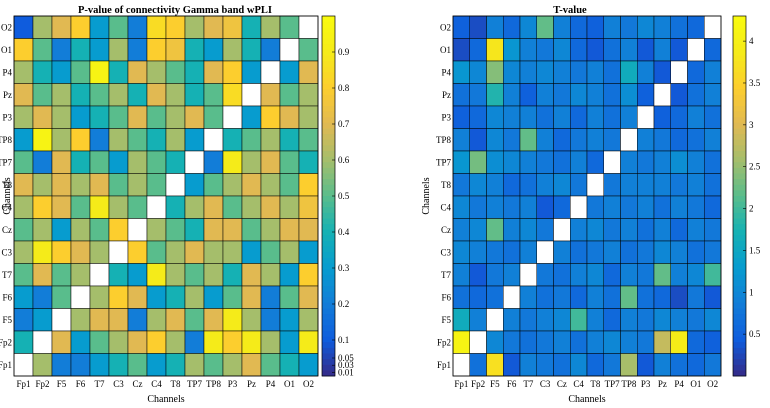 This screenshot has width=770, height=408. What do you see at coordinates (586, 399) in the screenshot?
I see `tvalue-x-axis-label: Channels` at bounding box center [586, 399].